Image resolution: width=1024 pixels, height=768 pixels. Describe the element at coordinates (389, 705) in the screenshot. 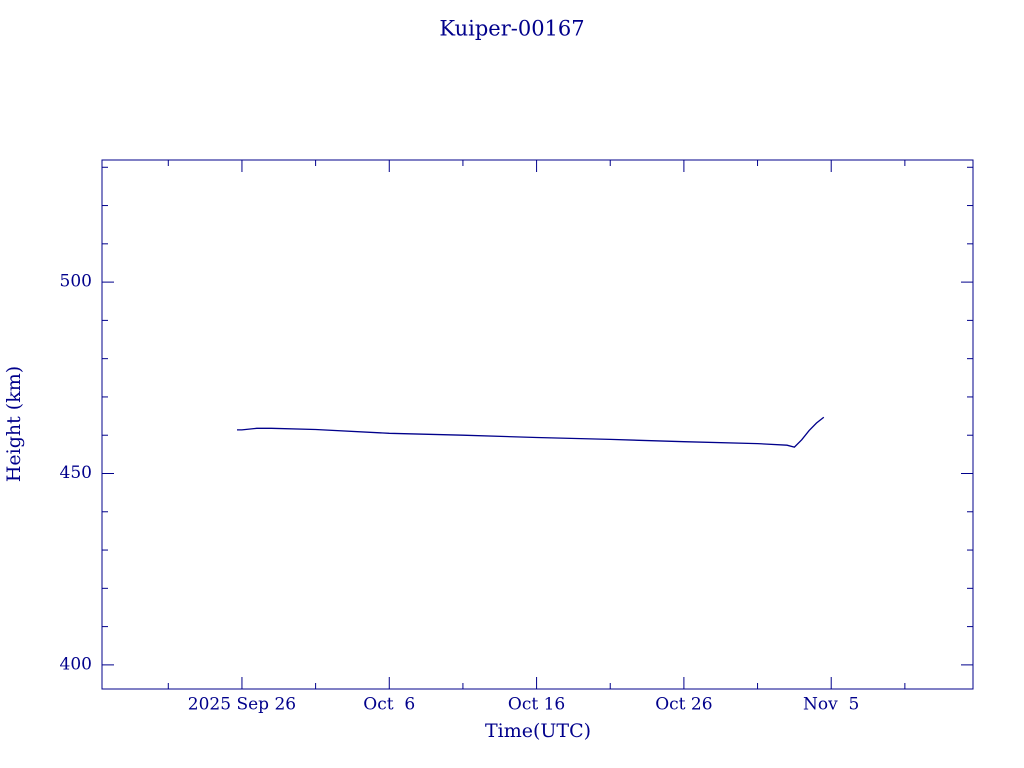

I see `x-tick-label: Oct 6` at that location.